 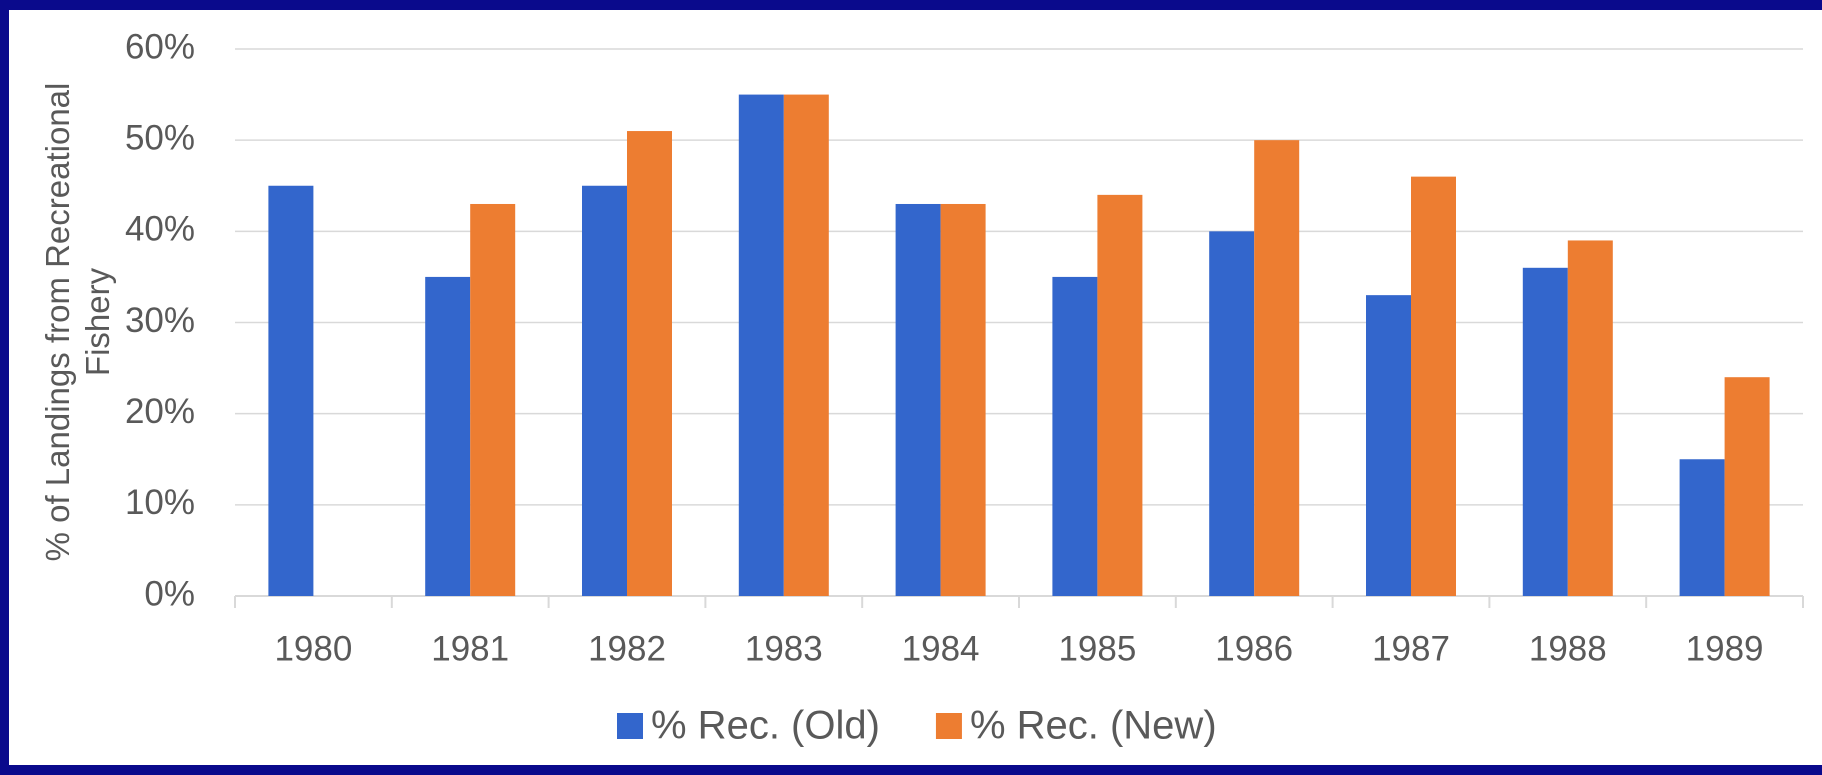 What do you see at coordinates (784, 648) in the screenshot?
I see `x-tick-label: 1983` at bounding box center [784, 648].